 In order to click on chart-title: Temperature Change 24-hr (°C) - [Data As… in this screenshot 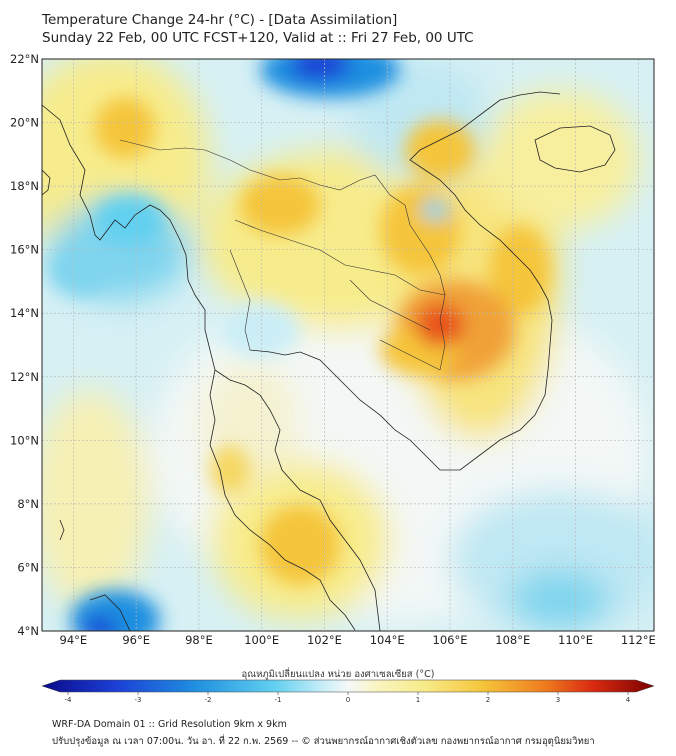, I will do `click(220, 20)`.